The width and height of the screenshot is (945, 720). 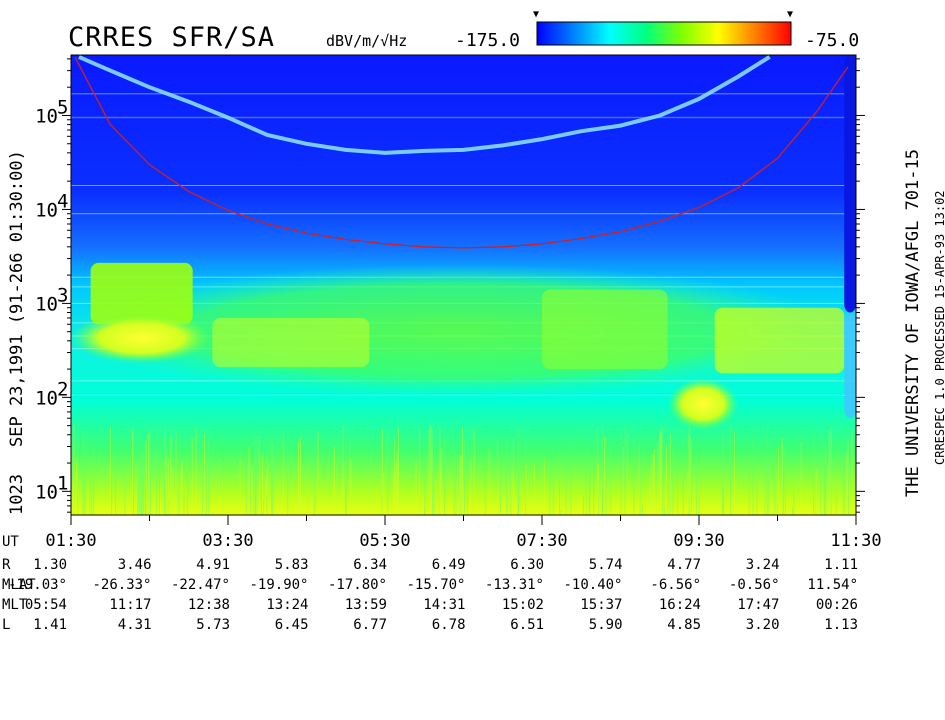 I want to click on ephemeris-value: -19.90°, so click(x=278, y=585).